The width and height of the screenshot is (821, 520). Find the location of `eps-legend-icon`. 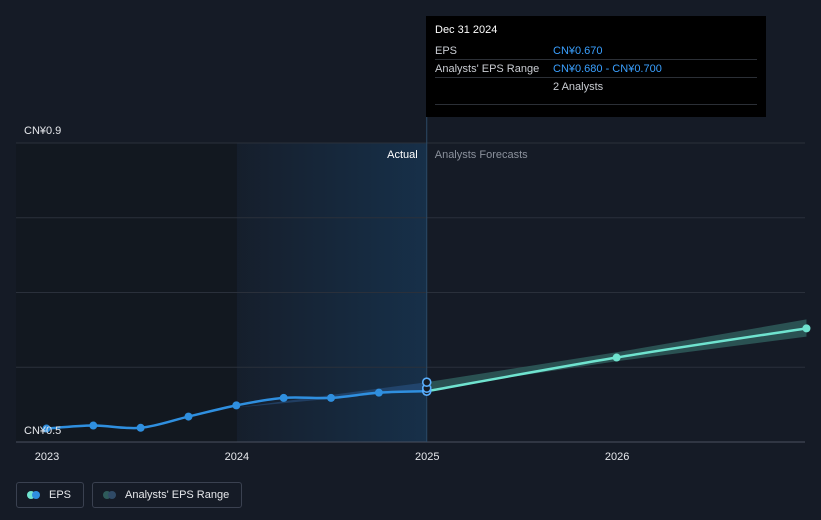

eps-legend-icon is located at coordinates (34, 495).